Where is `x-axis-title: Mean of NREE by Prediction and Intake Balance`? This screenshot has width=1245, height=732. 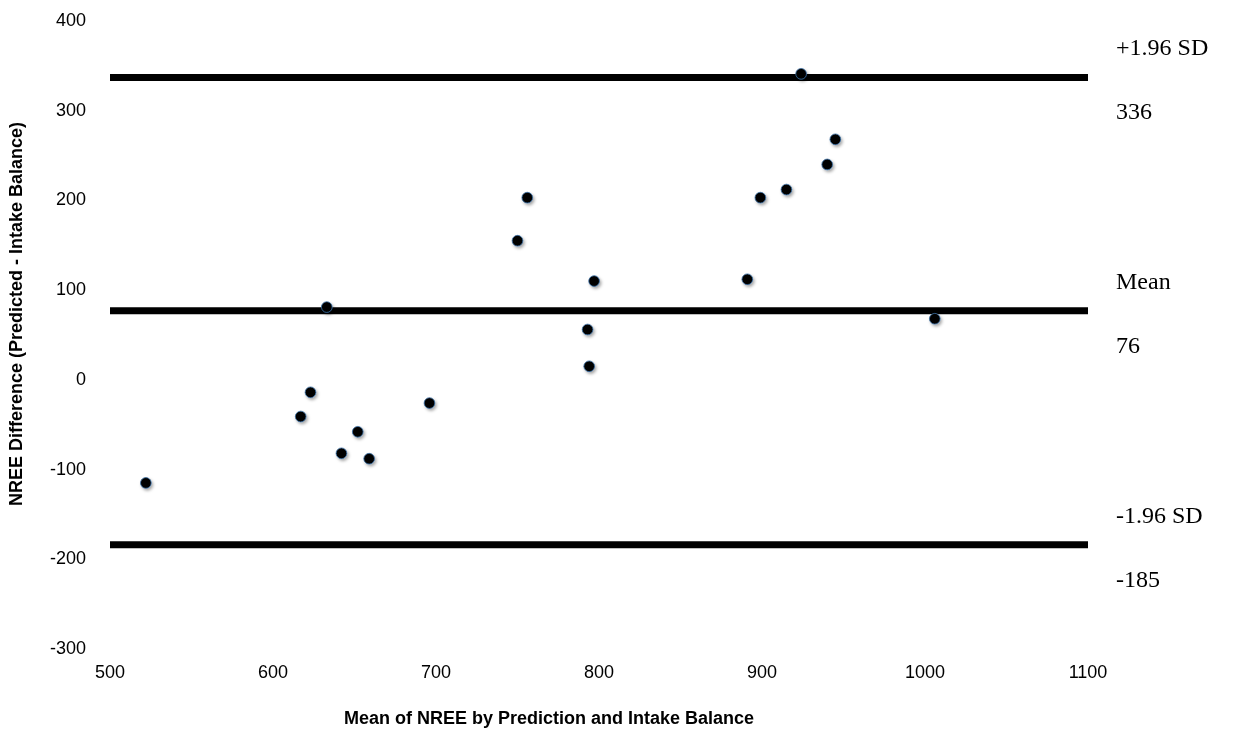 x-axis-title: Mean of NREE by Prediction and Intake Balance is located at coordinates (549, 718).